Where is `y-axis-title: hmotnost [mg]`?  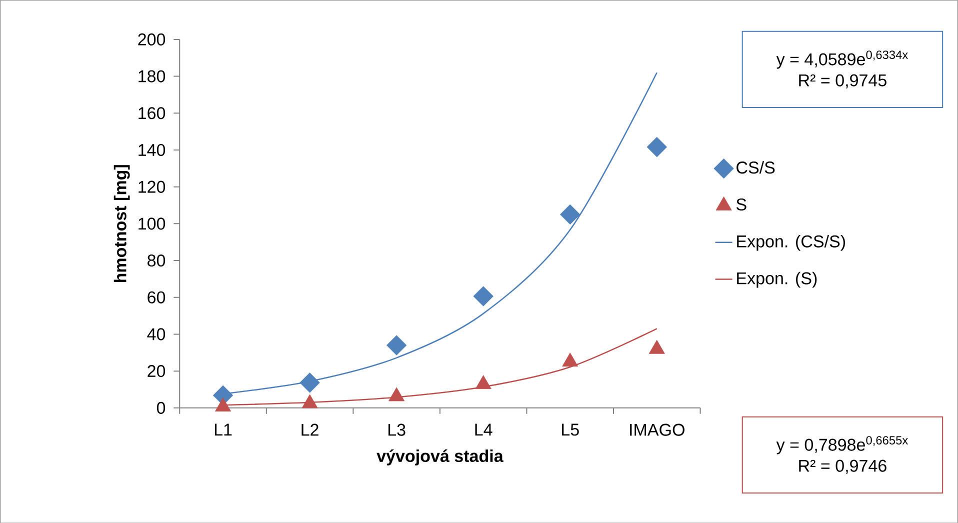
y-axis-title: hmotnost [mg] is located at coordinates (122, 223).